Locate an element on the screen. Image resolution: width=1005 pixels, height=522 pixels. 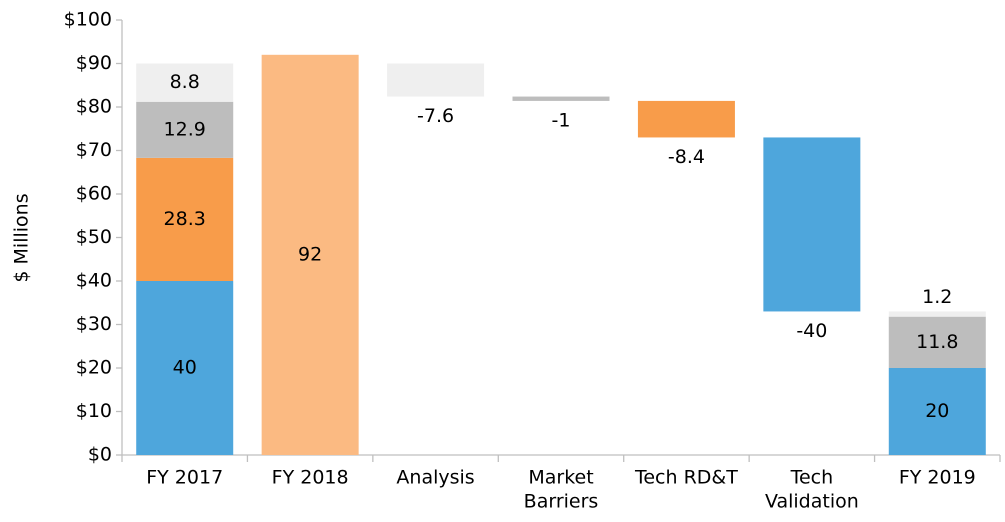
x-tick-label: FY 2019 is located at coordinates (937, 478).